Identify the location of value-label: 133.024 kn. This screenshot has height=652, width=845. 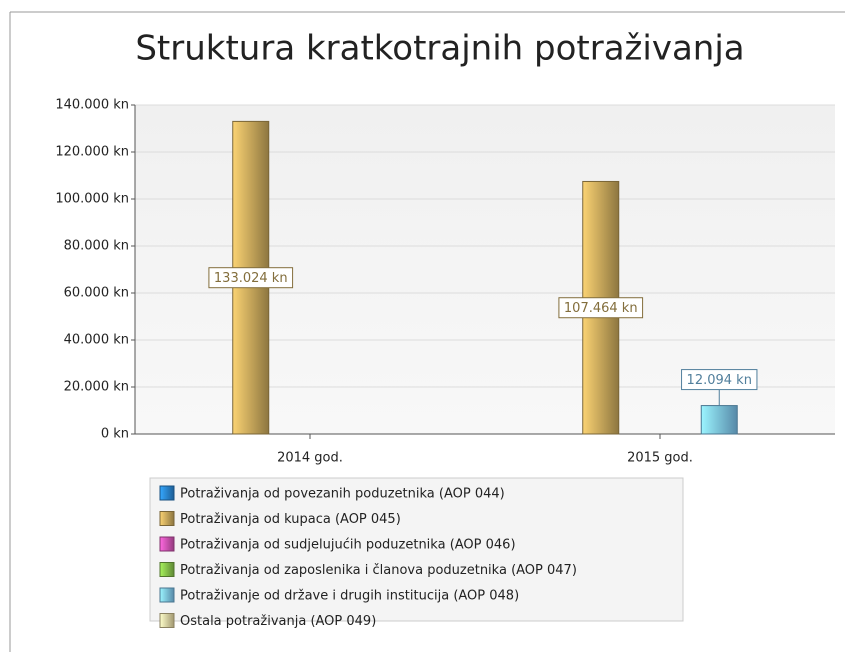
(251, 278).